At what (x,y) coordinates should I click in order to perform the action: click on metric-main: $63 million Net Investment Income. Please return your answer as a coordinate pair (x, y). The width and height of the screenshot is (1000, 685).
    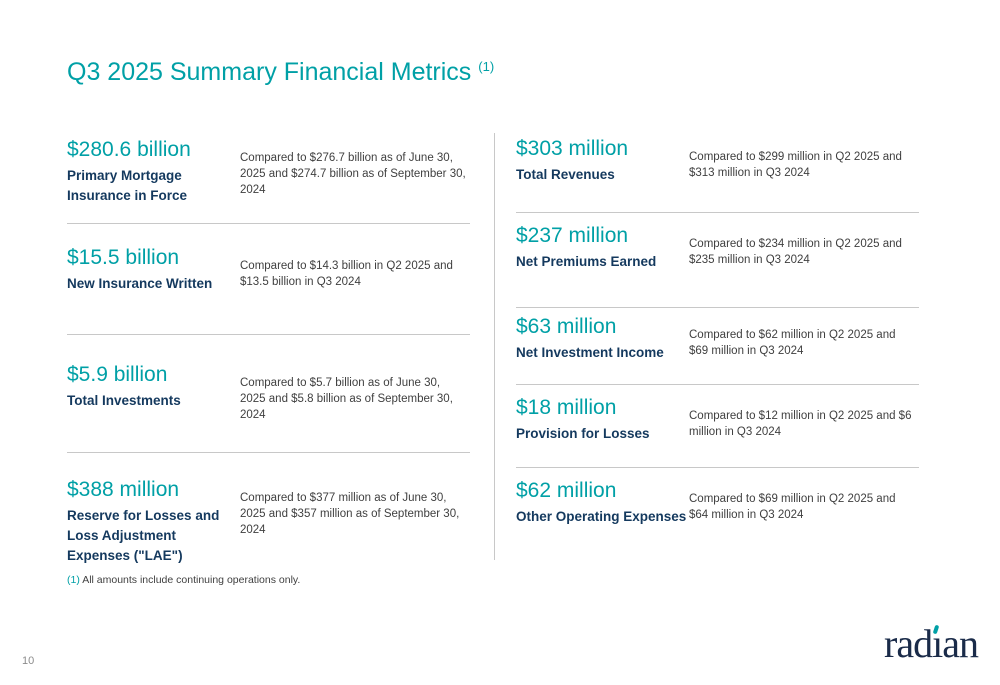
    Looking at the image, I should click on (602, 339).